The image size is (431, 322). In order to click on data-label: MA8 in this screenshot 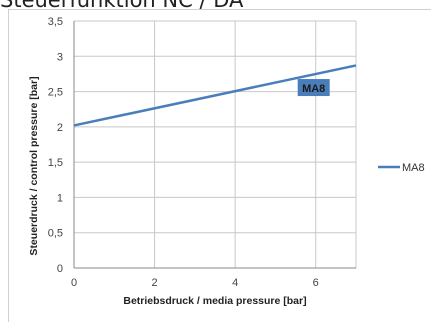, I will do `click(313, 88)`.